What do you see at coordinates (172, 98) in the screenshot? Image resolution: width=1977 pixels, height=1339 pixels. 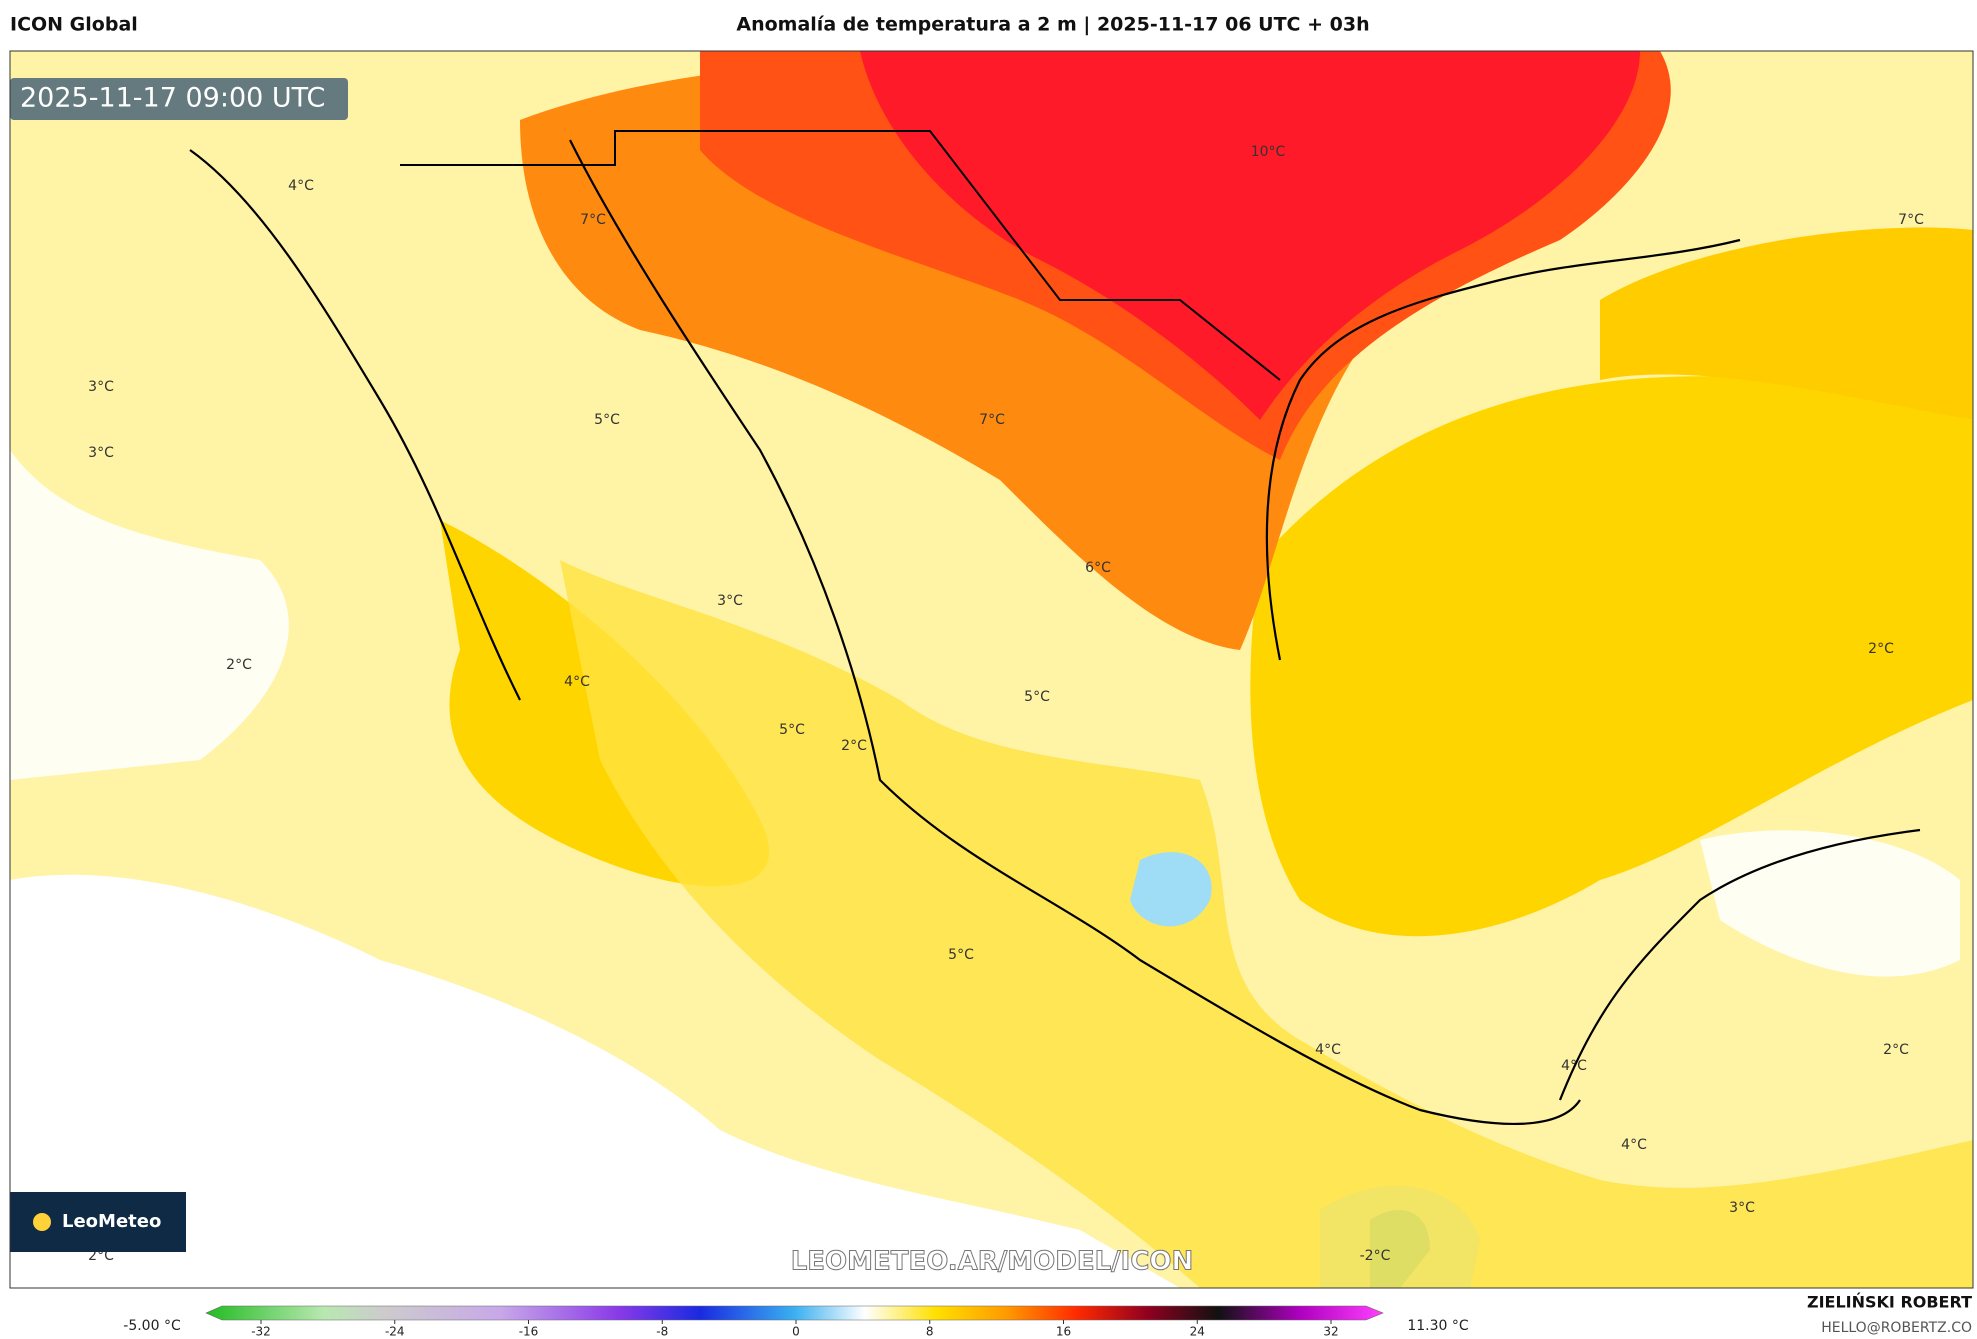 I see `valid-time: 2025-11-17 09:00 UTC` at bounding box center [172, 98].